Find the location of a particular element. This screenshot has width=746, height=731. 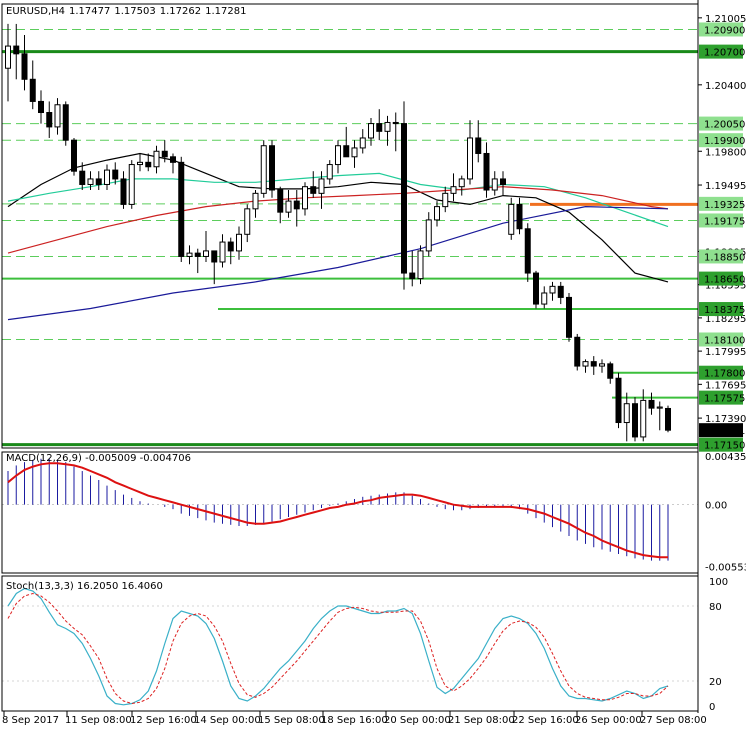

level-label: 1.18850 is located at coordinates (724, 257).